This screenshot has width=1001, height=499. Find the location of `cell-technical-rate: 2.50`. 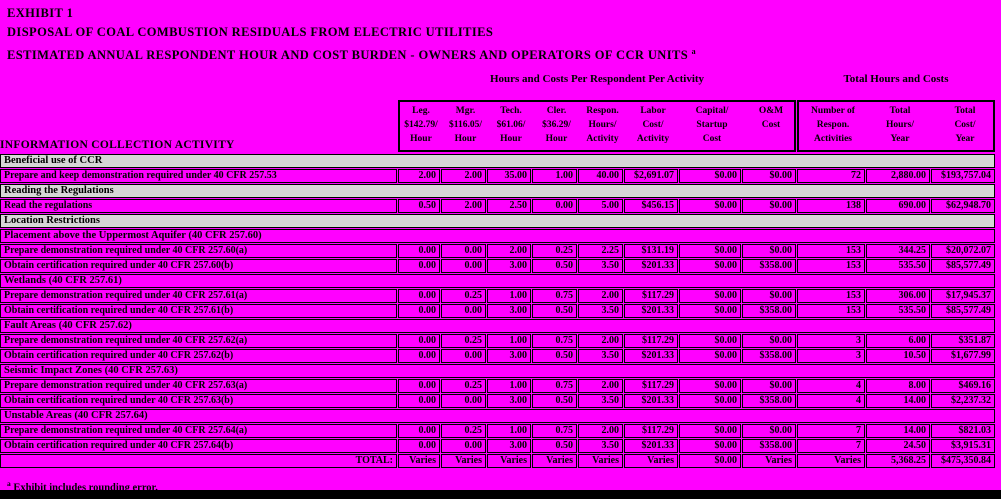

cell-technical-rate: 2.50 is located at coordinates (509, 206).